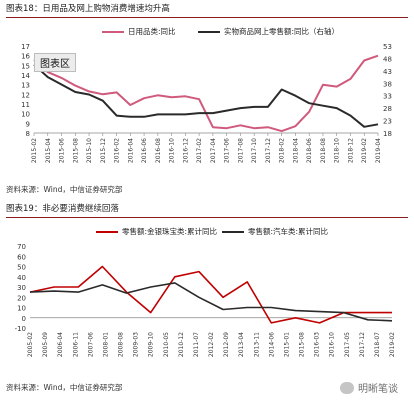 This screenshot has height=405, width=414. What do you see at coordinates (282, 150) in the screenshot?
I see `x-tick-label: 2018-02` at bounding box center [282, 150].